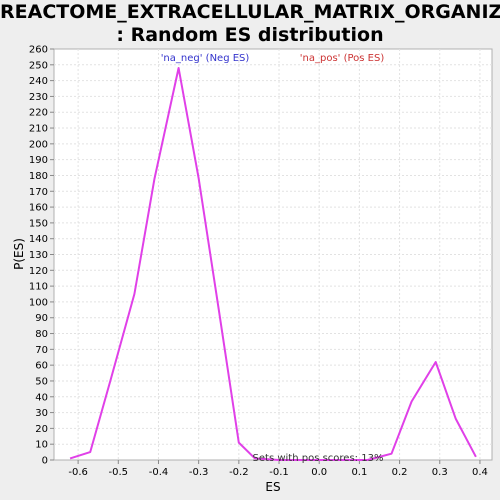 The width and height of the screenshot is (500, 500). What do you see at coordinates (45, 461) in the screenshot?
I see `y-tick-label: 0` at bounding box center [45, 461].